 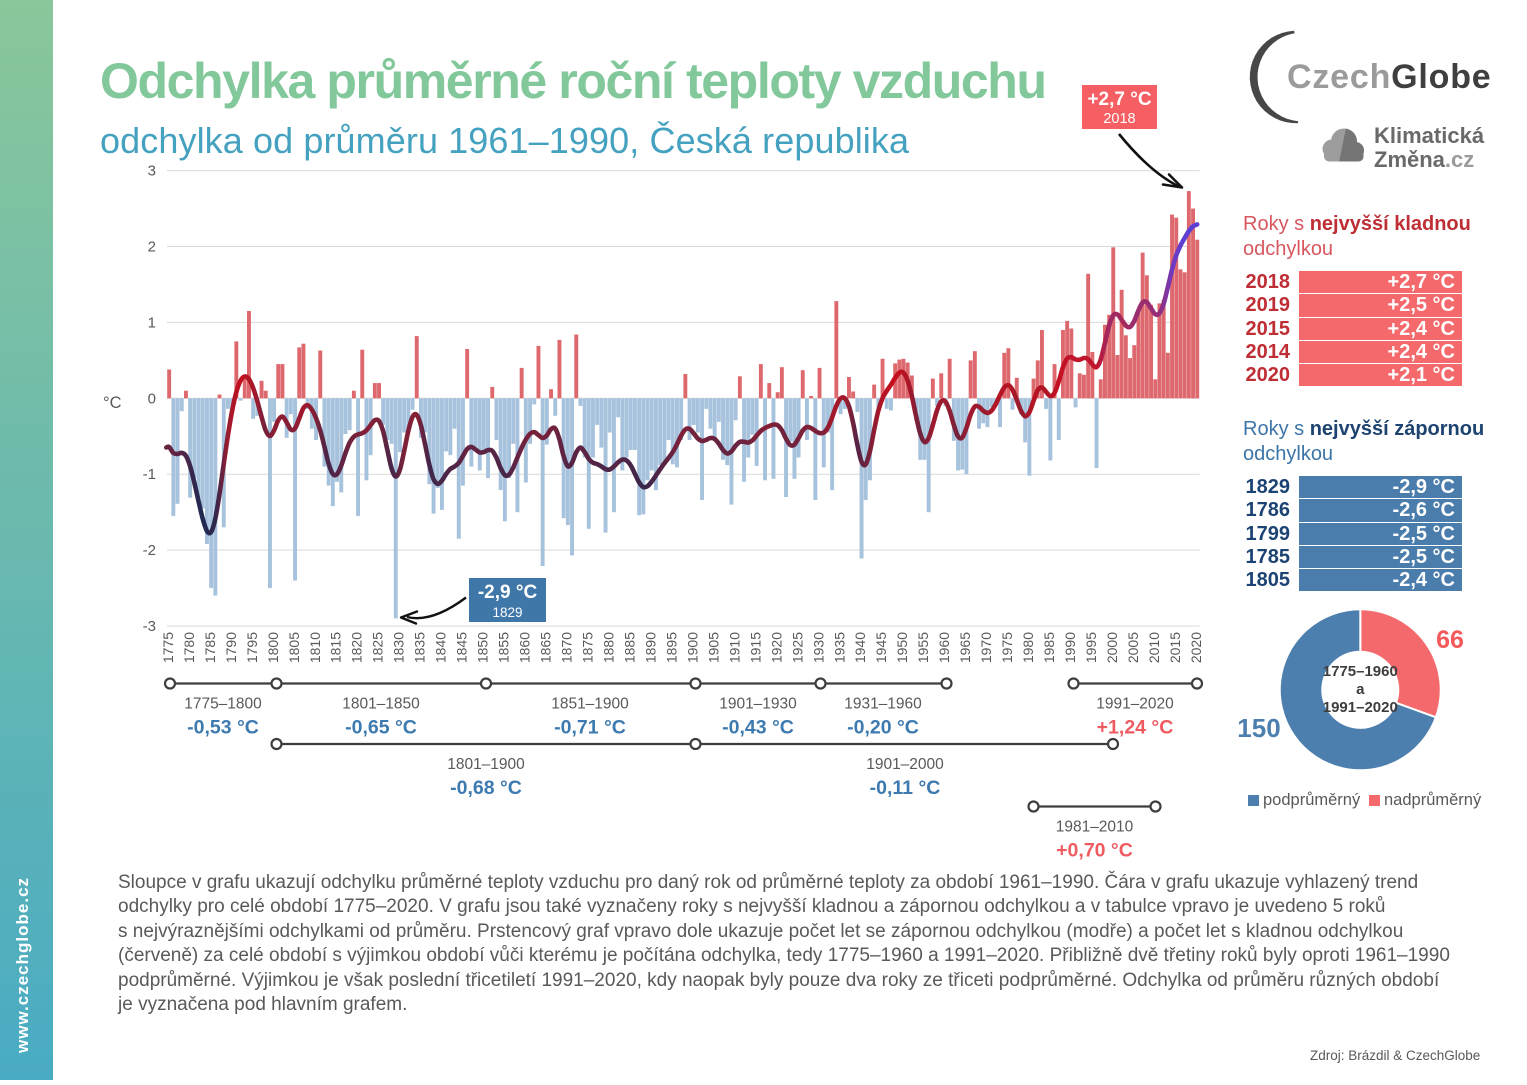 I want to click on svg-text: 1960, so click(x=944, y=647).